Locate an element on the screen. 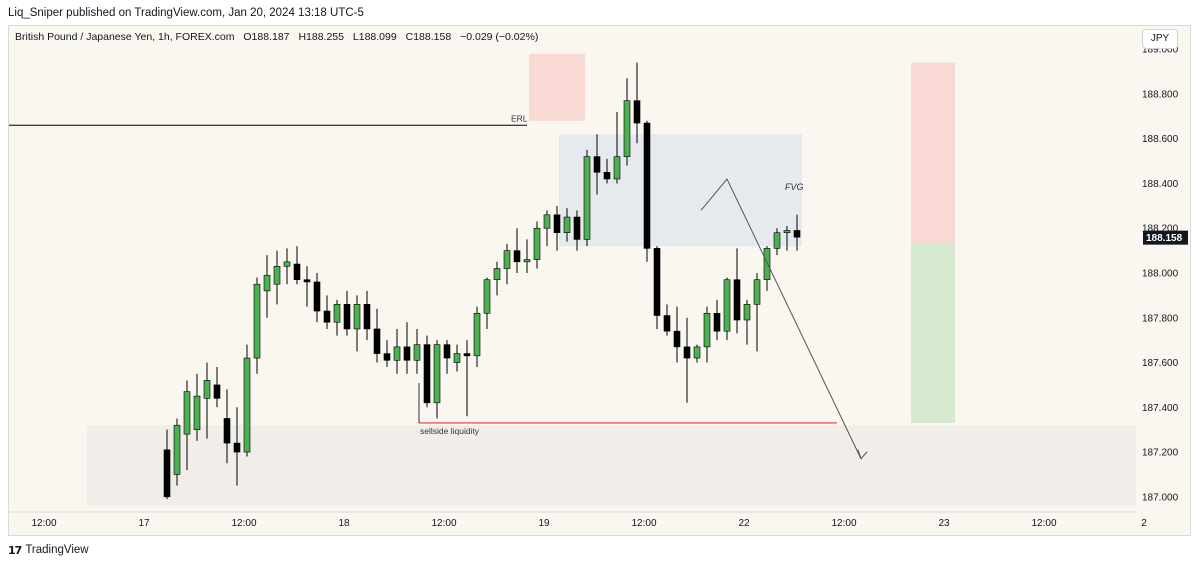 Image resolution: width=1200 pixels, height=563 pixels. footer: 17 TradingView is located at coordinates (48, 550).